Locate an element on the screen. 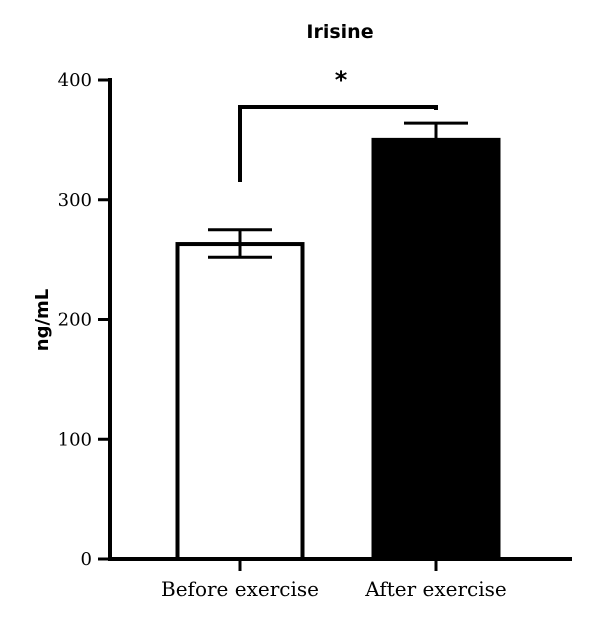 This screenshot has width=600, height=626. y-tick-label-400: 400 is located at coordinates (75, 80).